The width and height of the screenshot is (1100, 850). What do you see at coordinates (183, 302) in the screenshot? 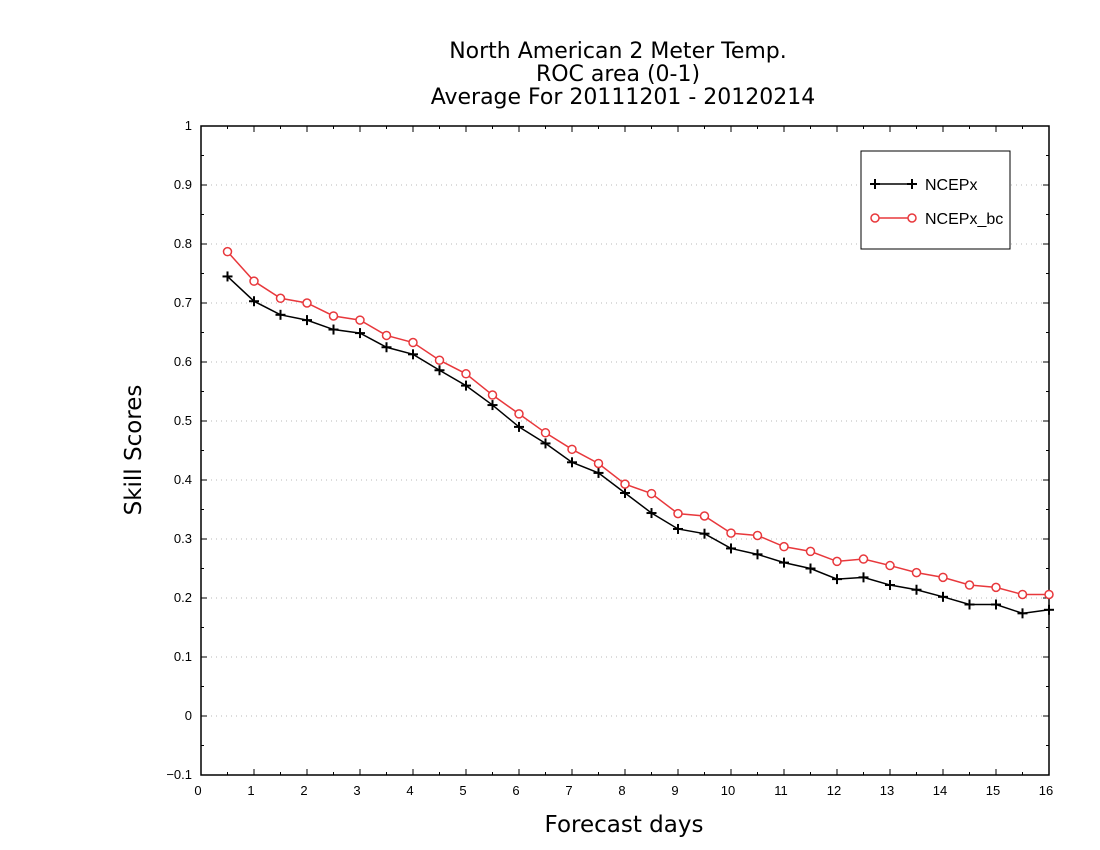
I see `y-tick-label: 0.7` at bounding box center [183, 302].